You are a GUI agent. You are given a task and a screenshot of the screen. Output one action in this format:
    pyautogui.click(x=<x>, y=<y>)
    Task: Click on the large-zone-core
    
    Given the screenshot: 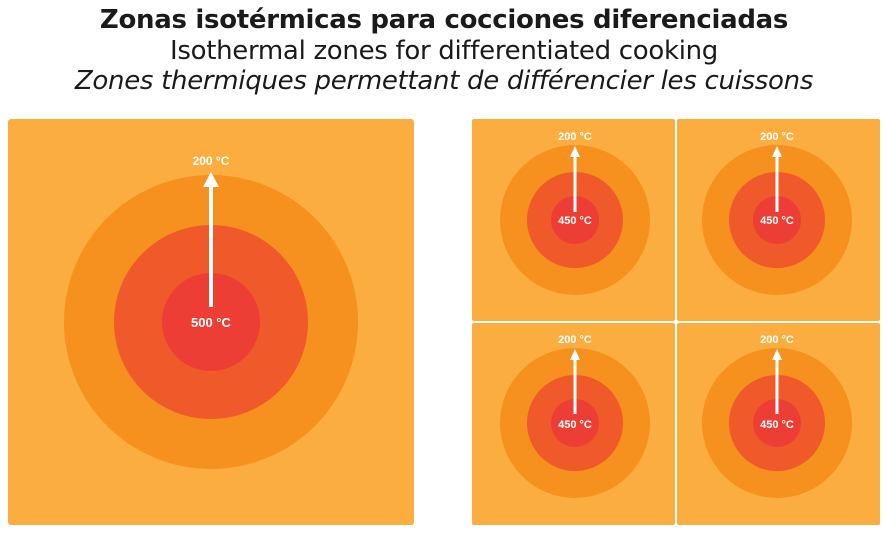 What is the action you would take?
    pyautogui.click(x=211, y=322)
    